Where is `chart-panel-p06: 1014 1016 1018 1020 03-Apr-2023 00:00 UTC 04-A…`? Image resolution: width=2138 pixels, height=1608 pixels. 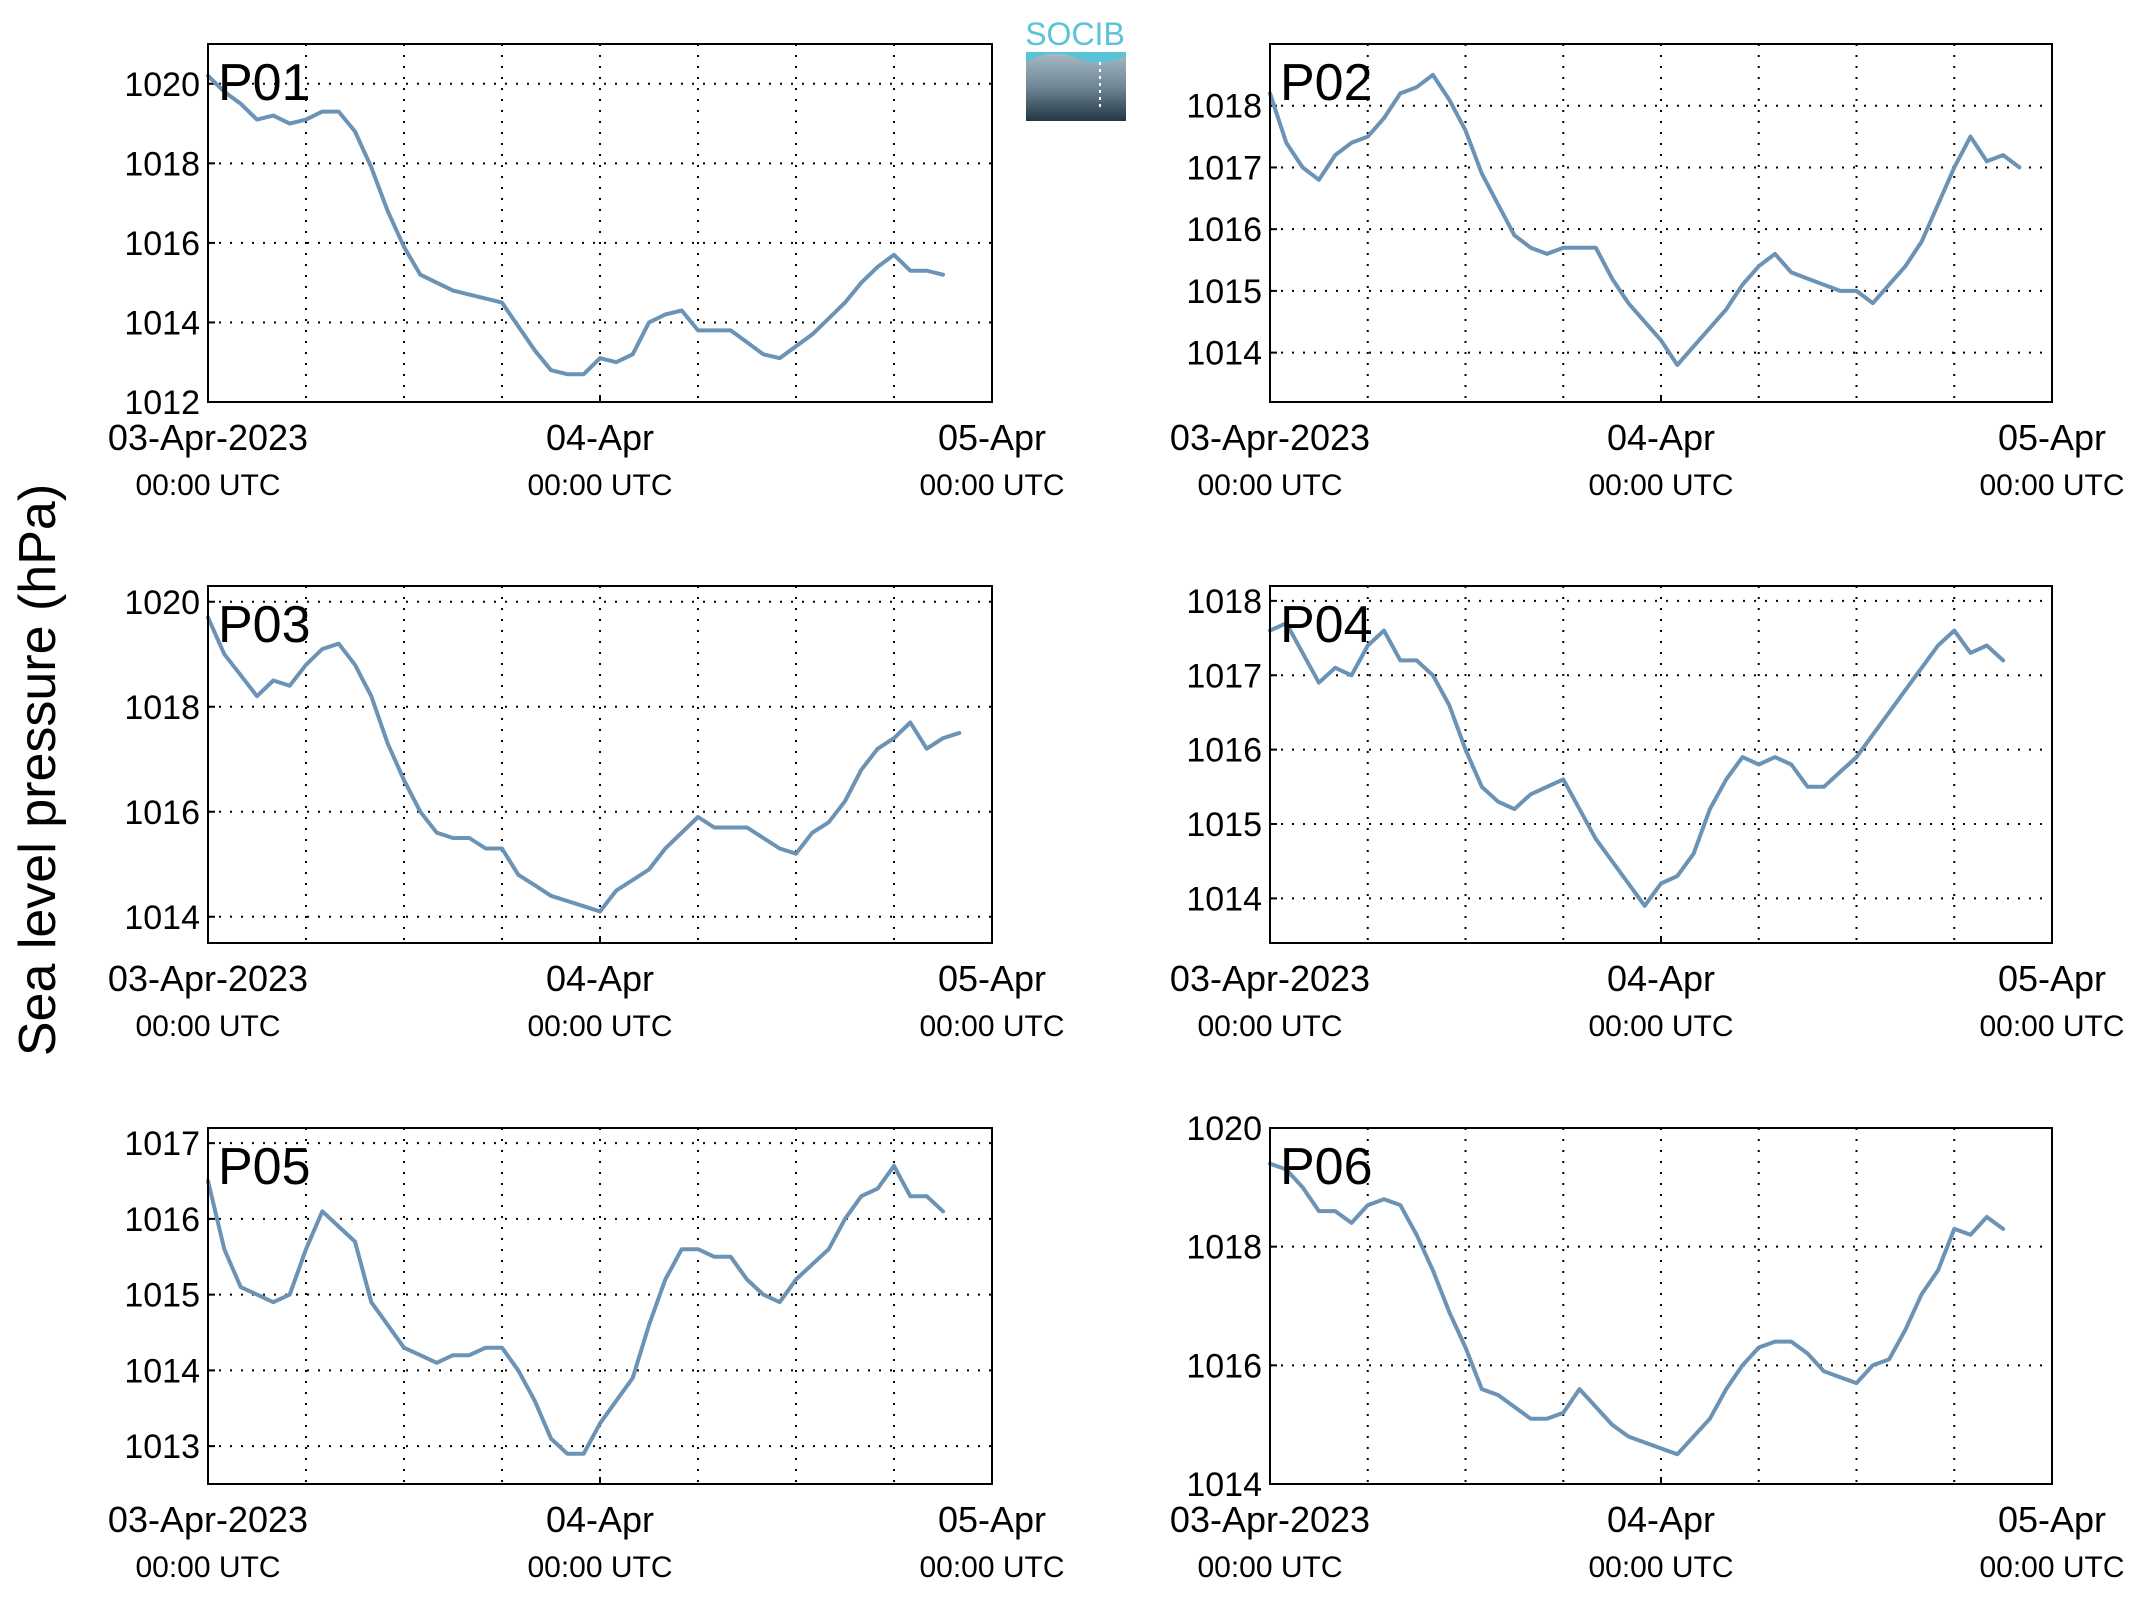
chart-panel-p06: 1014 1016 1018 1020 03-Apr-2023 00:00 UTC 04-A… is located at coordinates (1647, 1347).